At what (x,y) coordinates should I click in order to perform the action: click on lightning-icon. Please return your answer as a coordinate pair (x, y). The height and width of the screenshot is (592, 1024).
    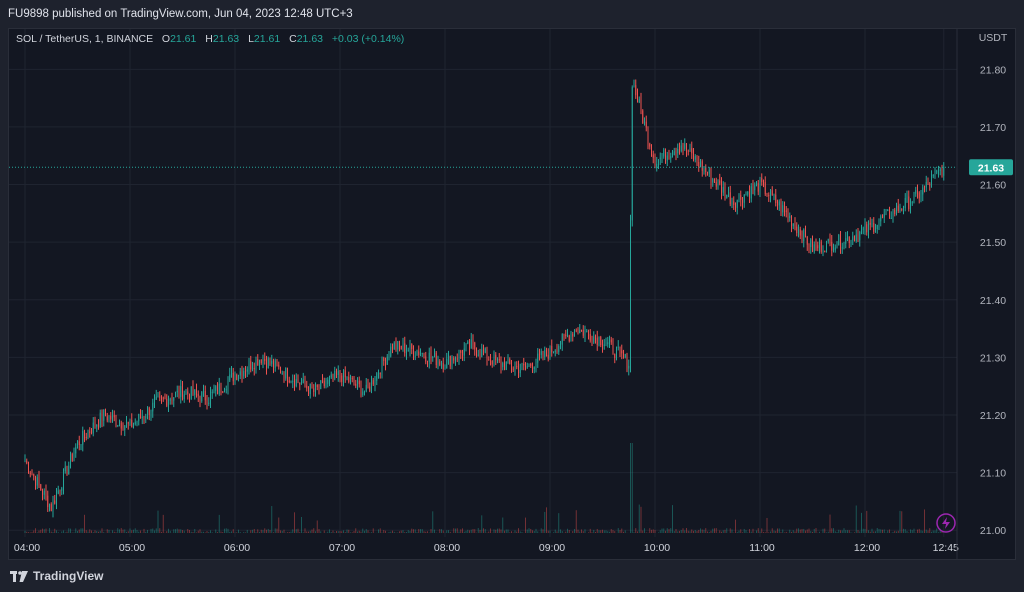
    Looking at the image, I should click on (946, 523).